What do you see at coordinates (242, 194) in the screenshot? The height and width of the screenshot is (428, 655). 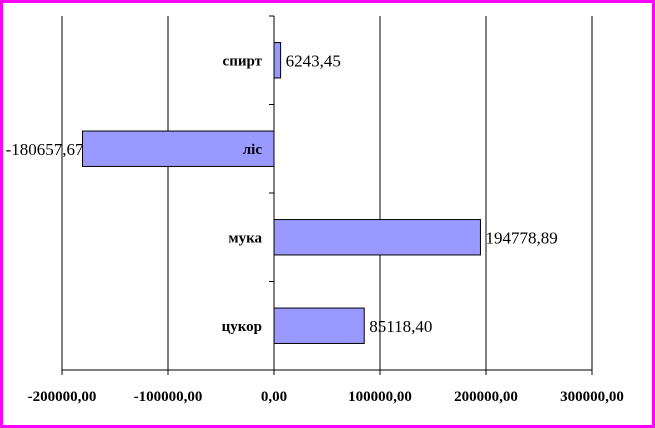 I see `category-labels: спирт ліс мука цукор` at bounding box center [242, 194].